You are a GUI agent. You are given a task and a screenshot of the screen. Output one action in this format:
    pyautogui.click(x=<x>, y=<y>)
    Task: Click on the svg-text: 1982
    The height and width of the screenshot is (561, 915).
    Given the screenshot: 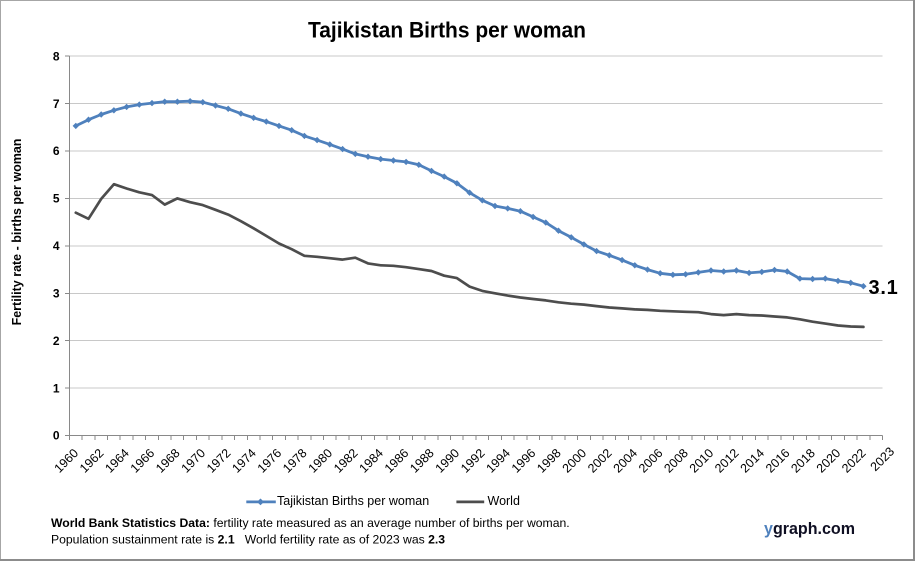 What is the action you would take?
    pyautogui.click(x=346, y=461)
    